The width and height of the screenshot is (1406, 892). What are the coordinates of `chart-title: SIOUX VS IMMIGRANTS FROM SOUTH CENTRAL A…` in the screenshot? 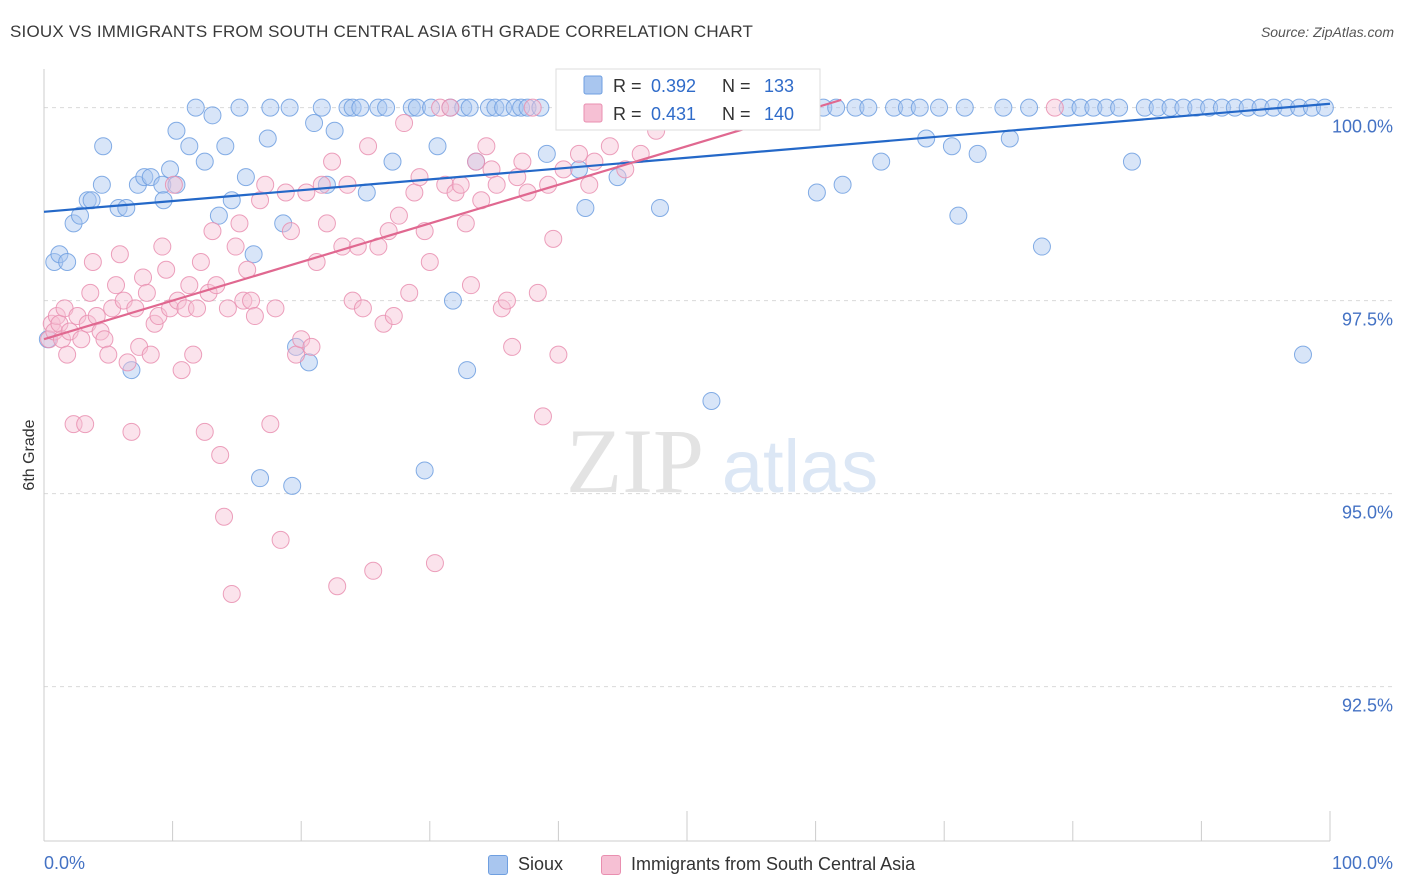 It's located at (382, 31).